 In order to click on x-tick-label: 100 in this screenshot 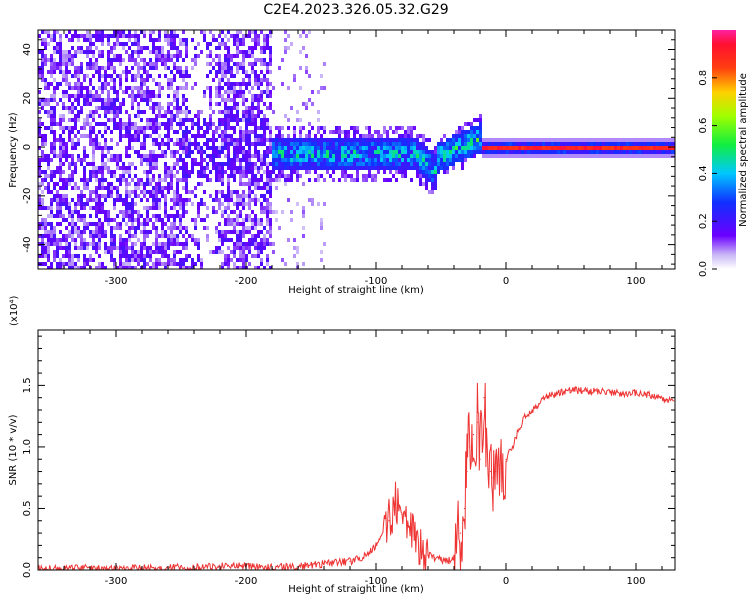, I will do `click(635, 581)`.